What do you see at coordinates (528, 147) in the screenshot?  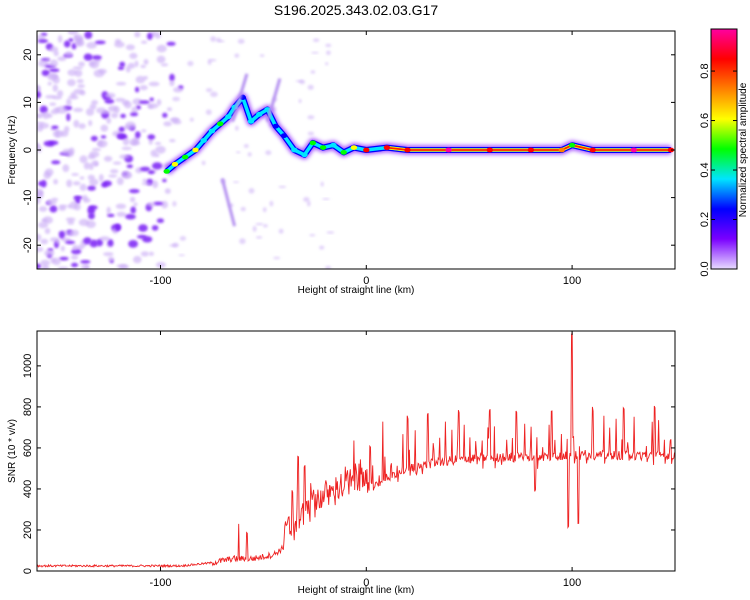 I see `carrier-line` at bounding box center [528, 147].